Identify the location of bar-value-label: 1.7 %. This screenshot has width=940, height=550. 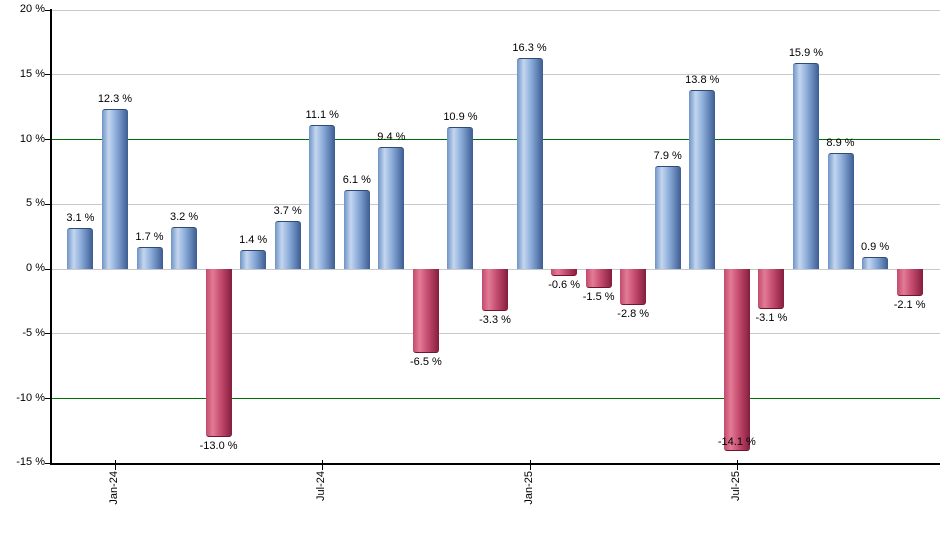
(149, 236).